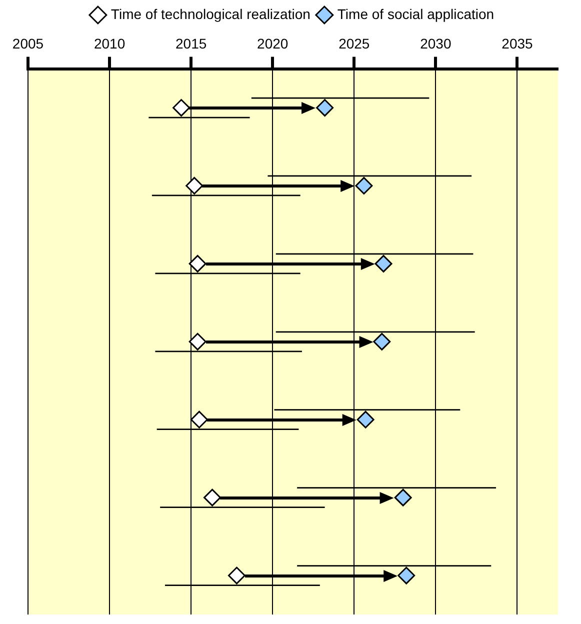 This screenshot has width=581, height=624. Describe the element at coordinates (415, 14) in the screenshot. I see `legend-label: Time of social application` at that location.